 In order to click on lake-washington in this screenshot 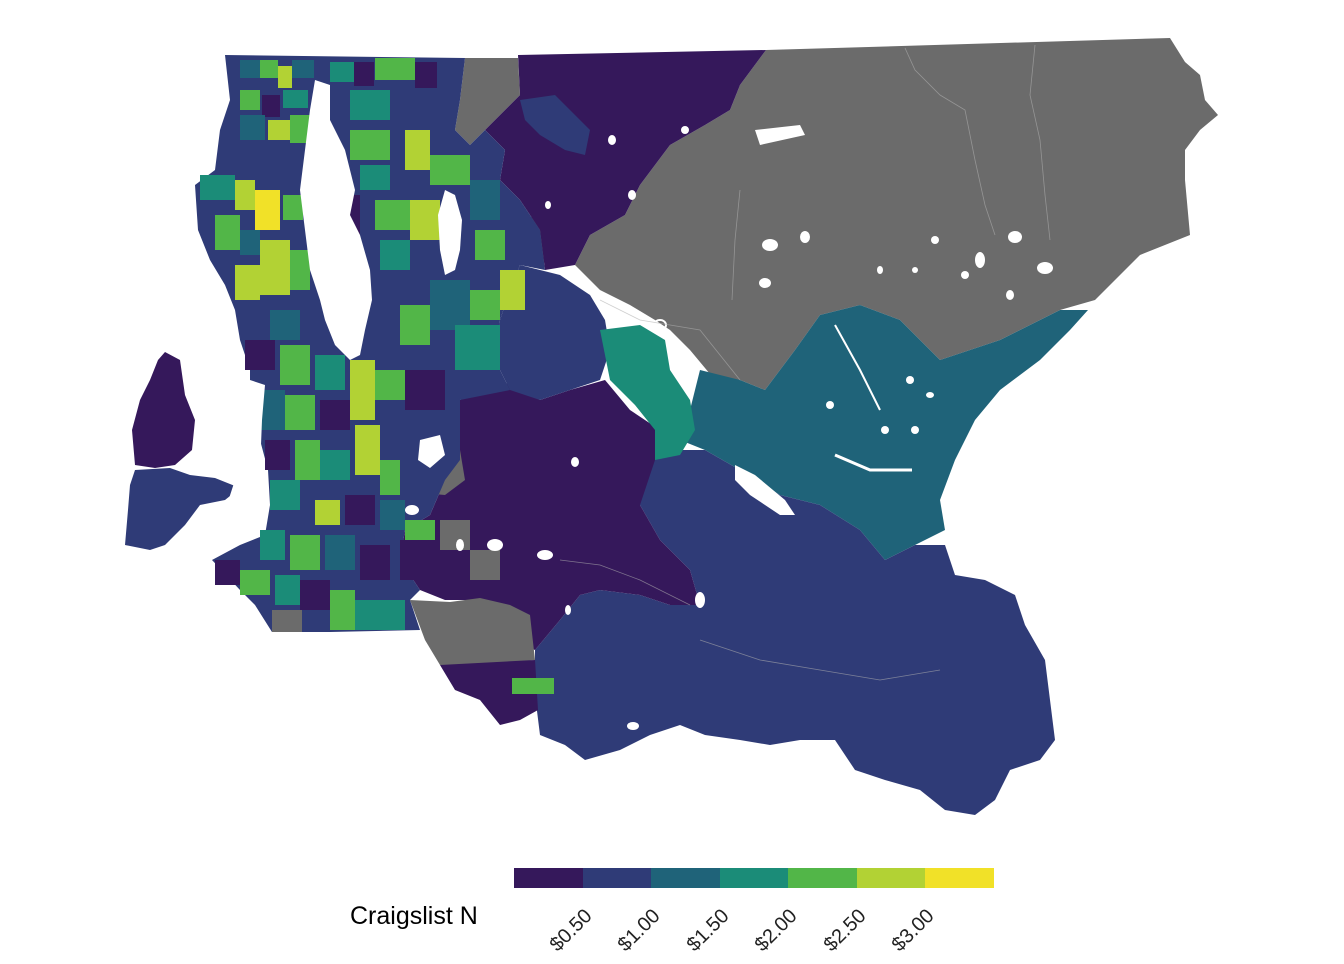, I will do `click(336, 220)`.